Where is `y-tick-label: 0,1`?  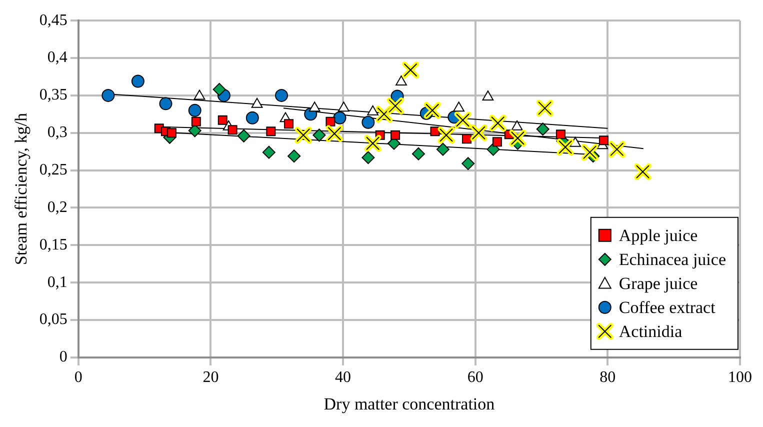
y-tick-label: 0,1 is located at coordinates (57, 282).